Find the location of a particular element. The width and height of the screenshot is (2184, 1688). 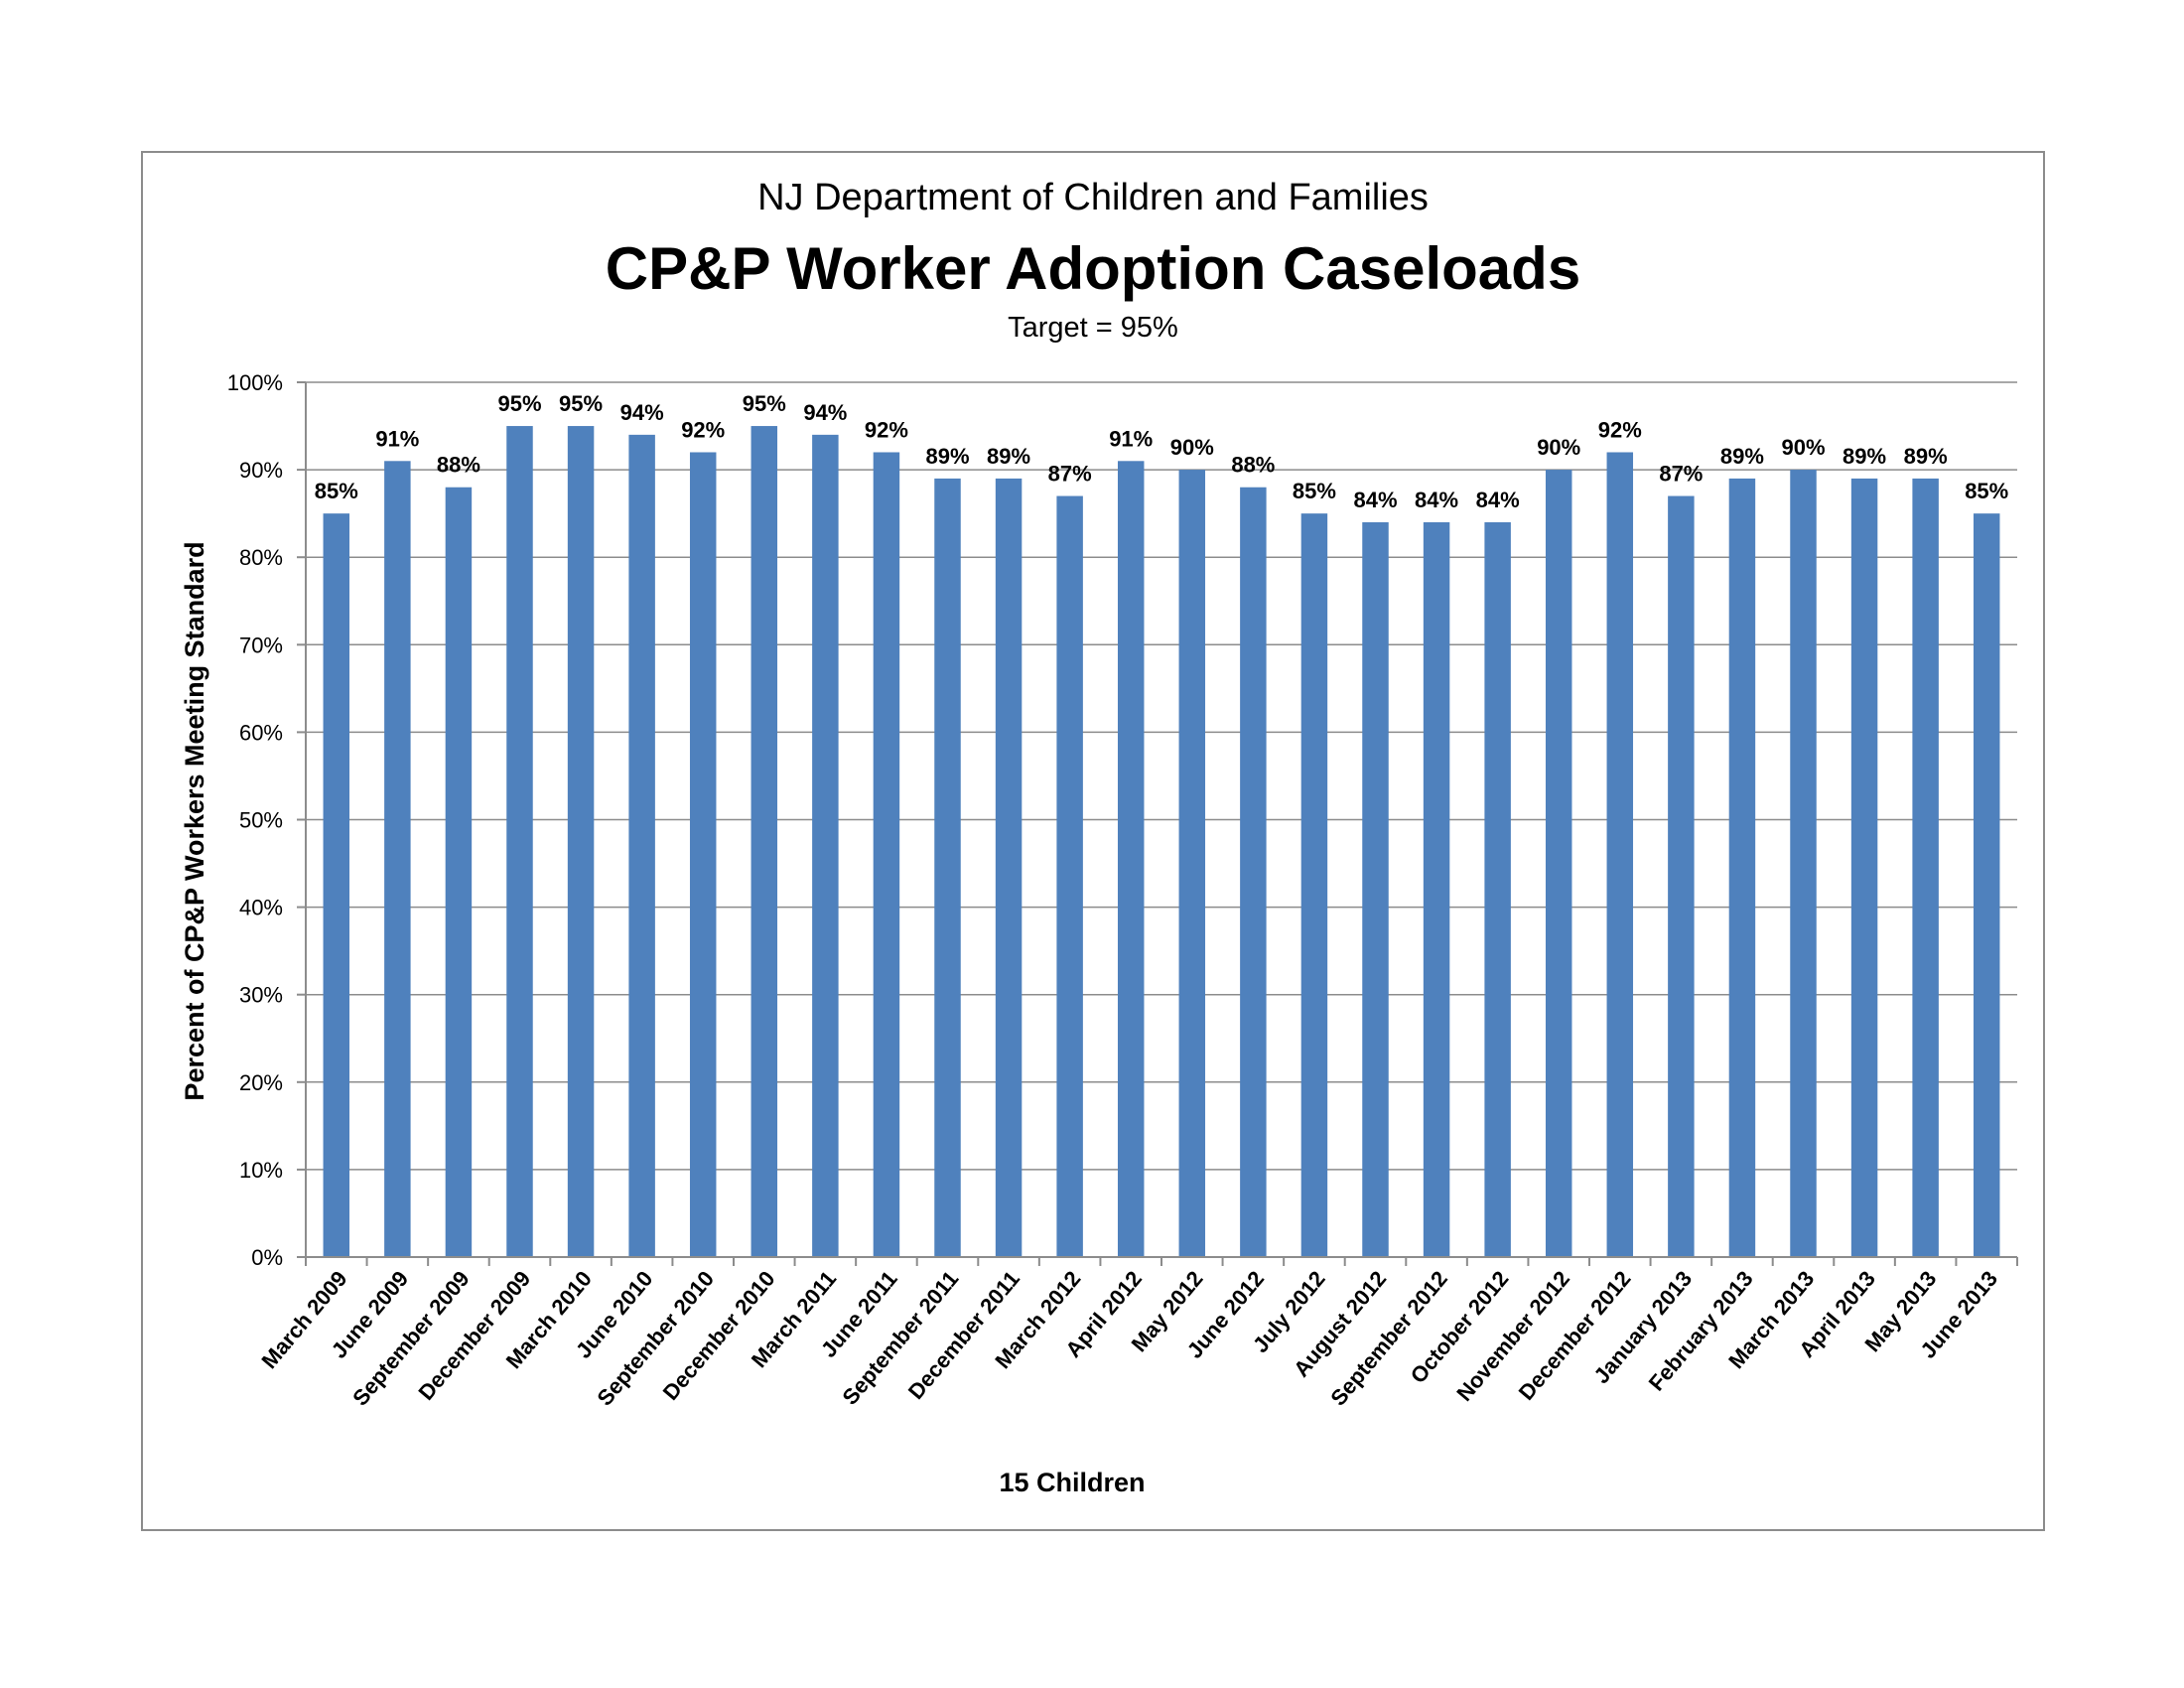

y-axis-title: Percent of CP&P Workers Meeting Standard is located at coordinates (194, 820).